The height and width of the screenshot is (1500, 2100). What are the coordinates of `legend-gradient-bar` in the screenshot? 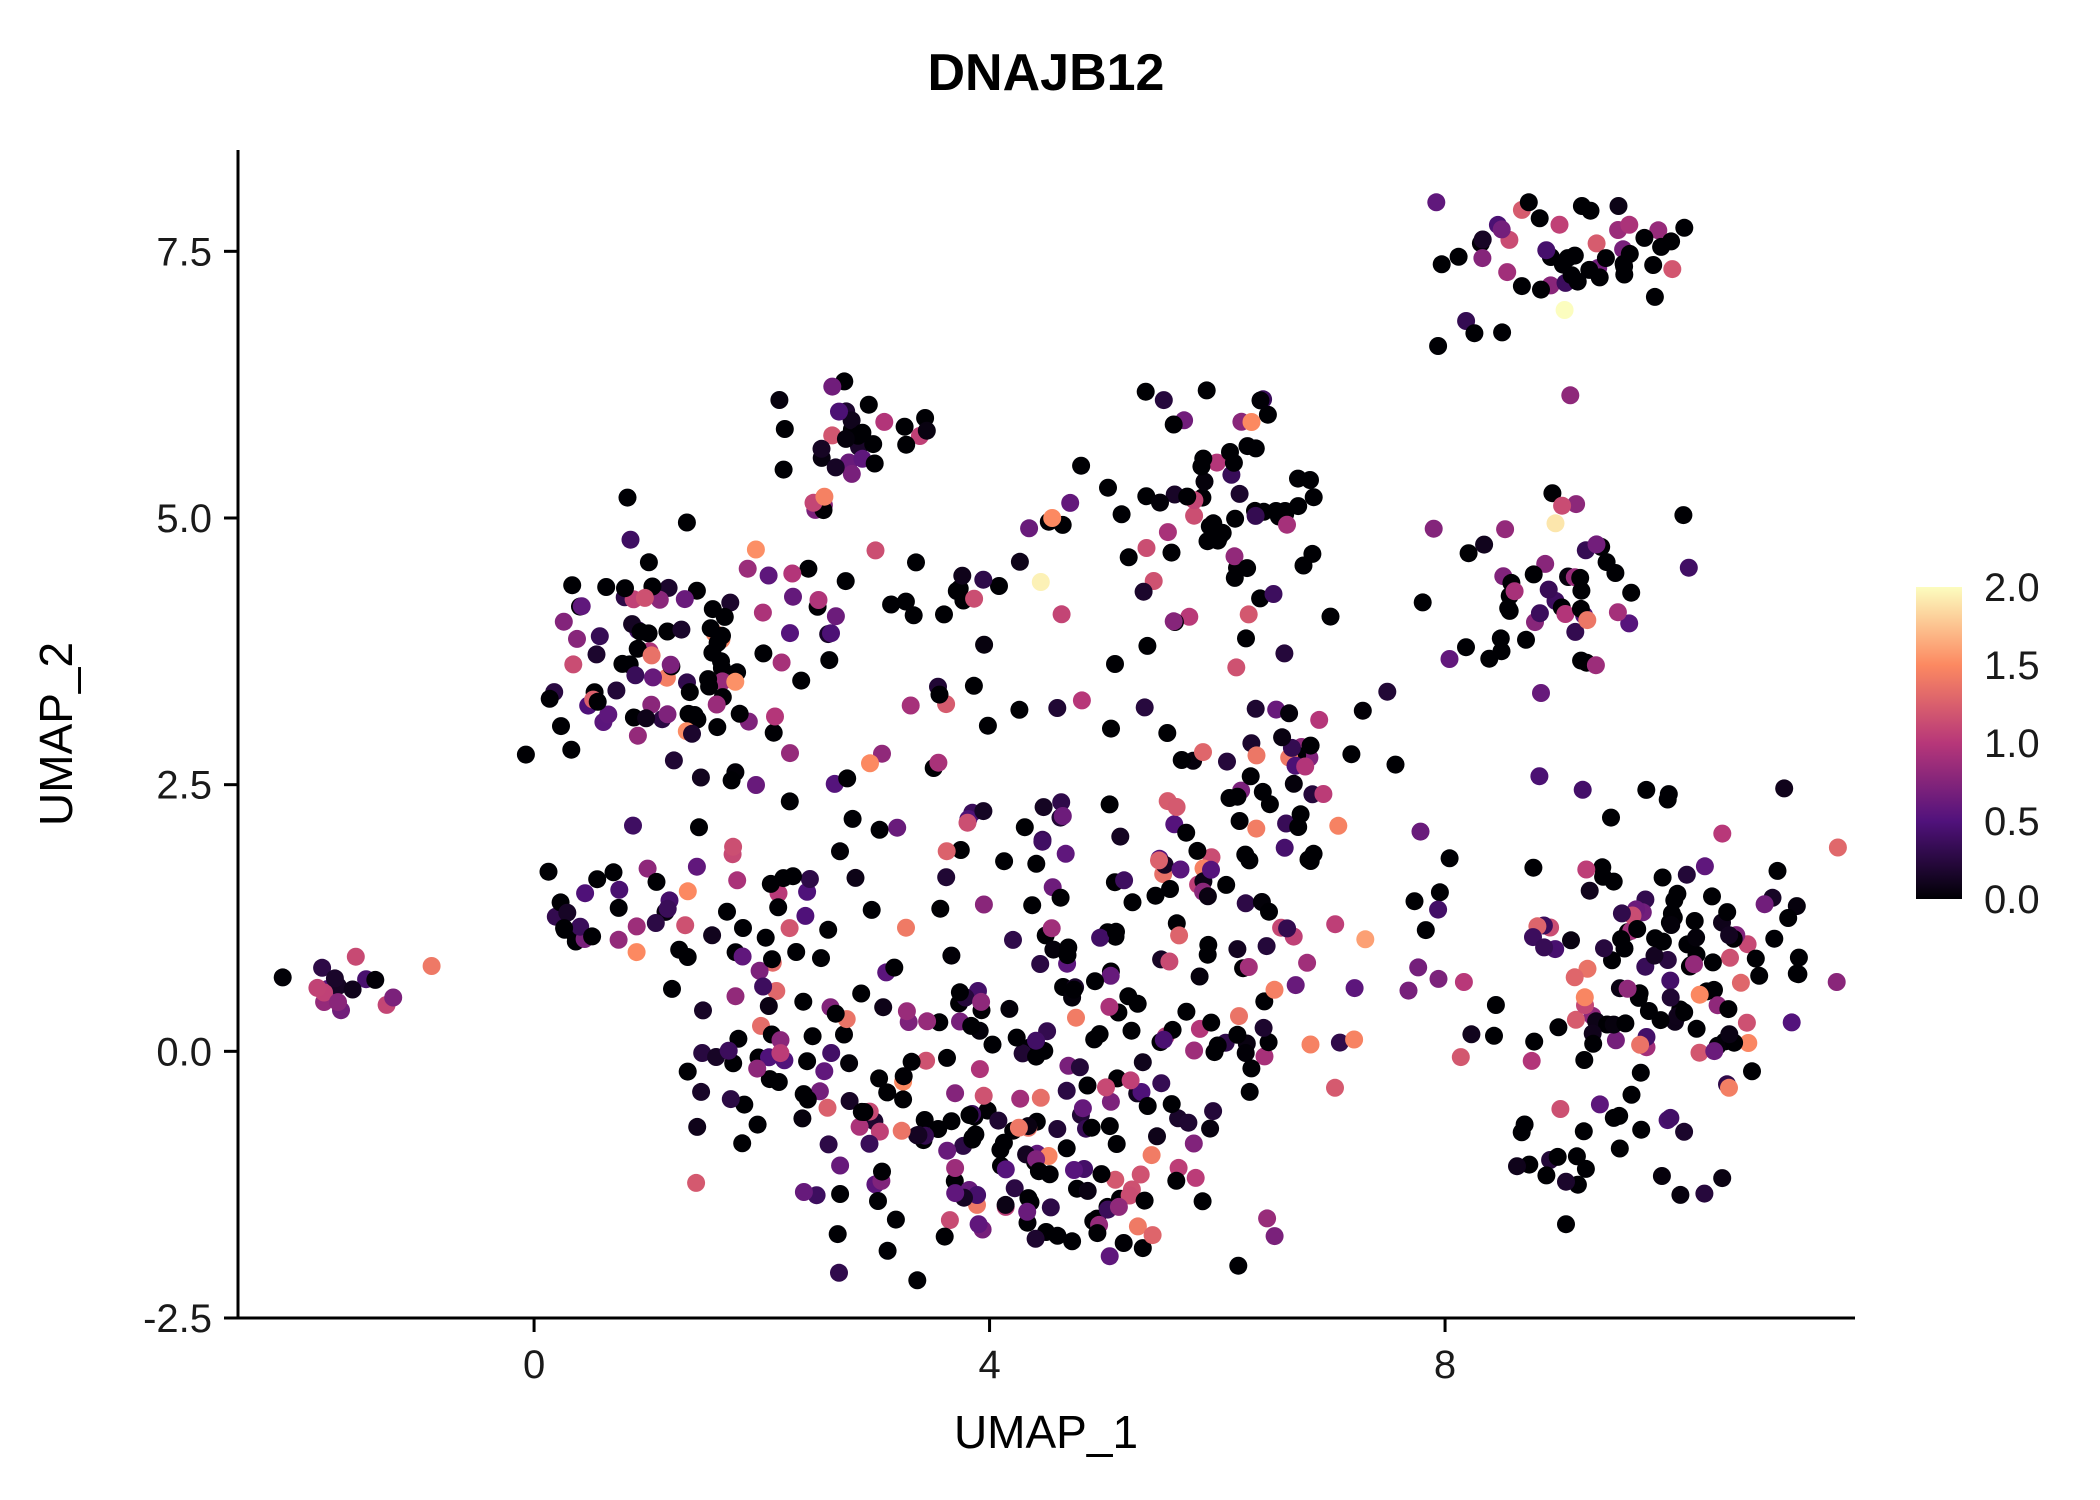 It's located at (1939, 743).